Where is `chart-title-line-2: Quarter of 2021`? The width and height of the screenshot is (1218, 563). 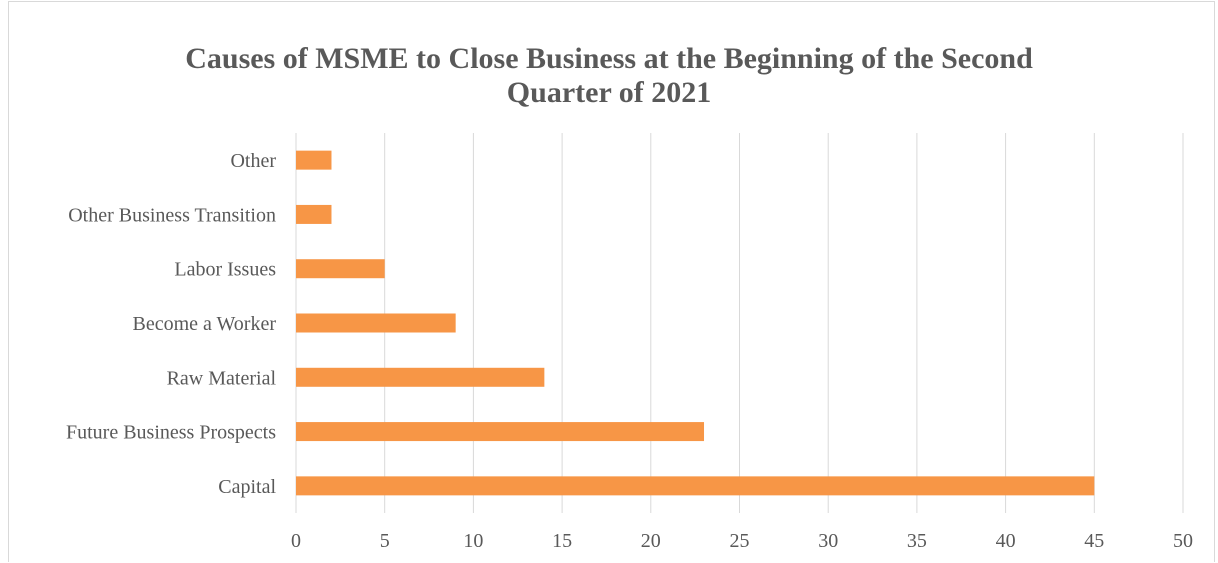 chart-title-line-2: Quarter of 2021 is located at coordinates (609, 92).